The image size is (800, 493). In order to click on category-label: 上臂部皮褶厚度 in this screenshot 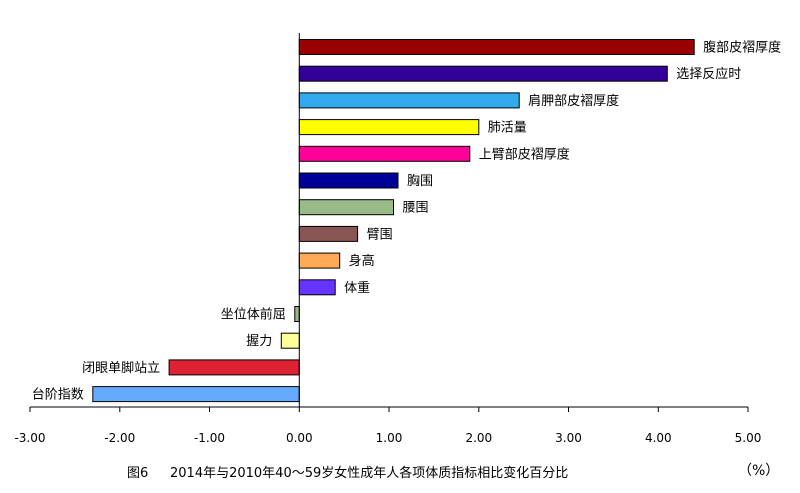, I will do `click(524, 154)`.